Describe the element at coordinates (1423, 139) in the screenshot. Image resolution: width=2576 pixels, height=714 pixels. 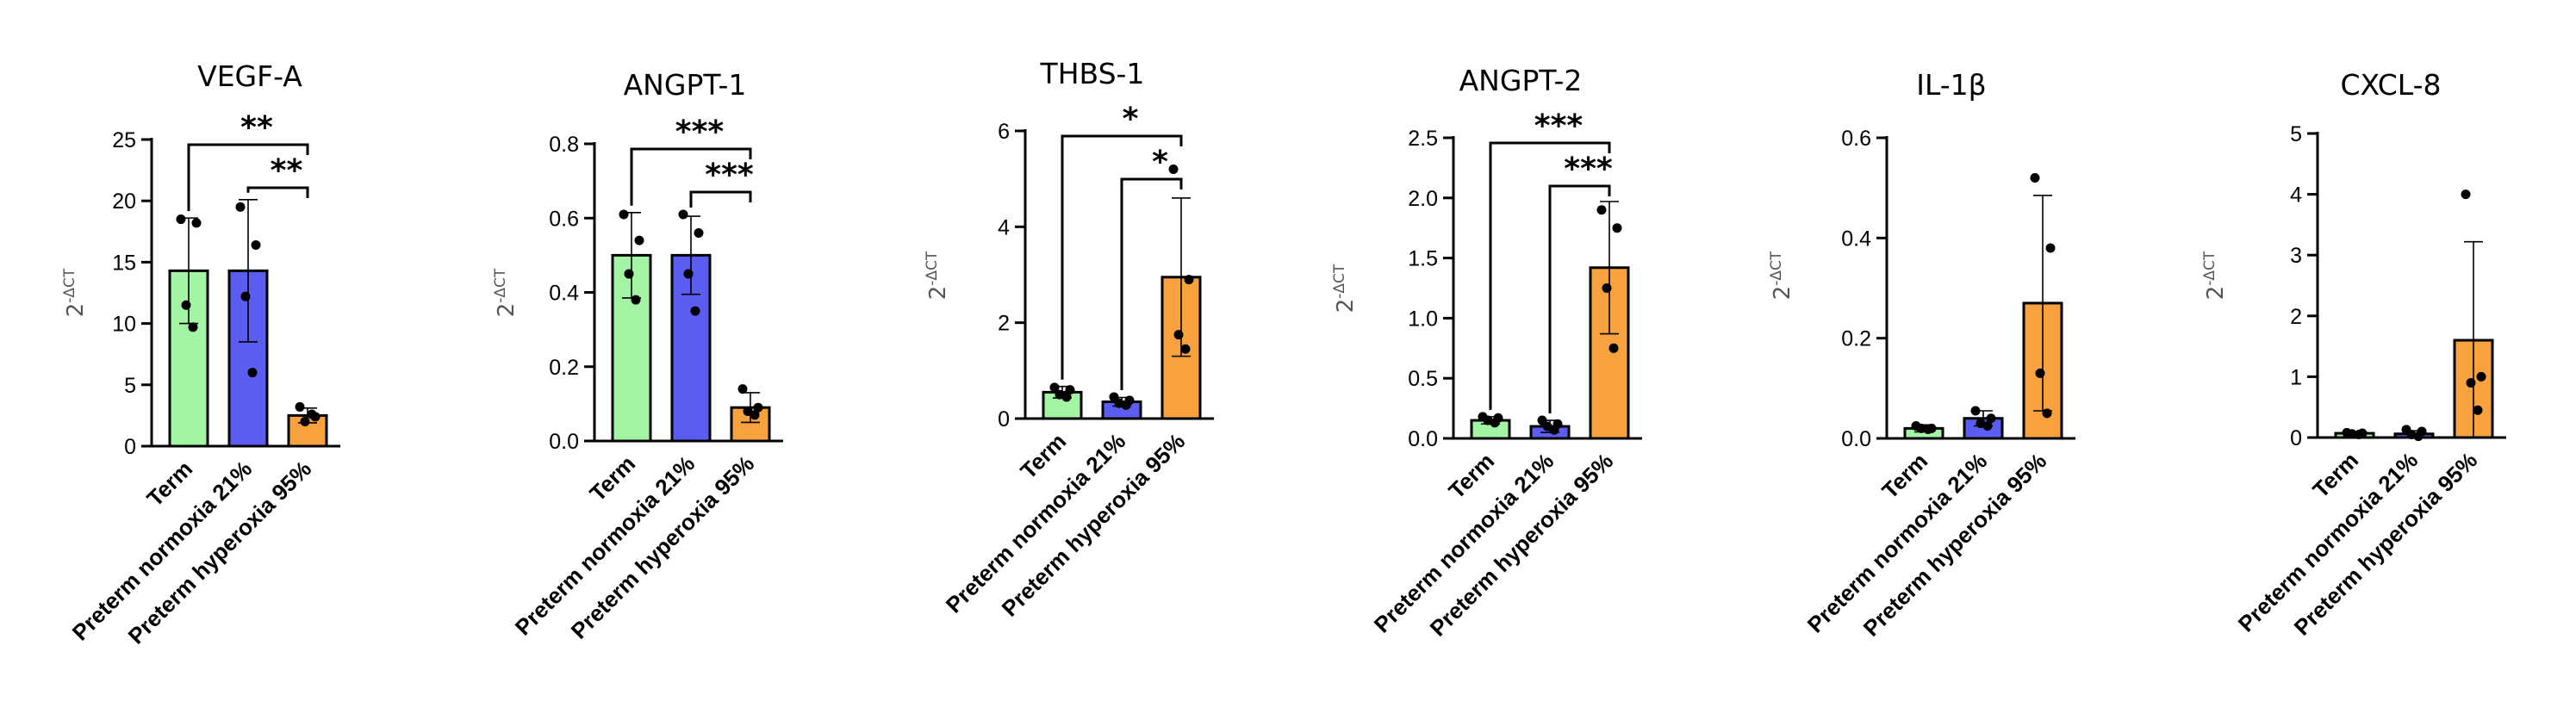
I see `y-tick-label: 2.5` at that location.